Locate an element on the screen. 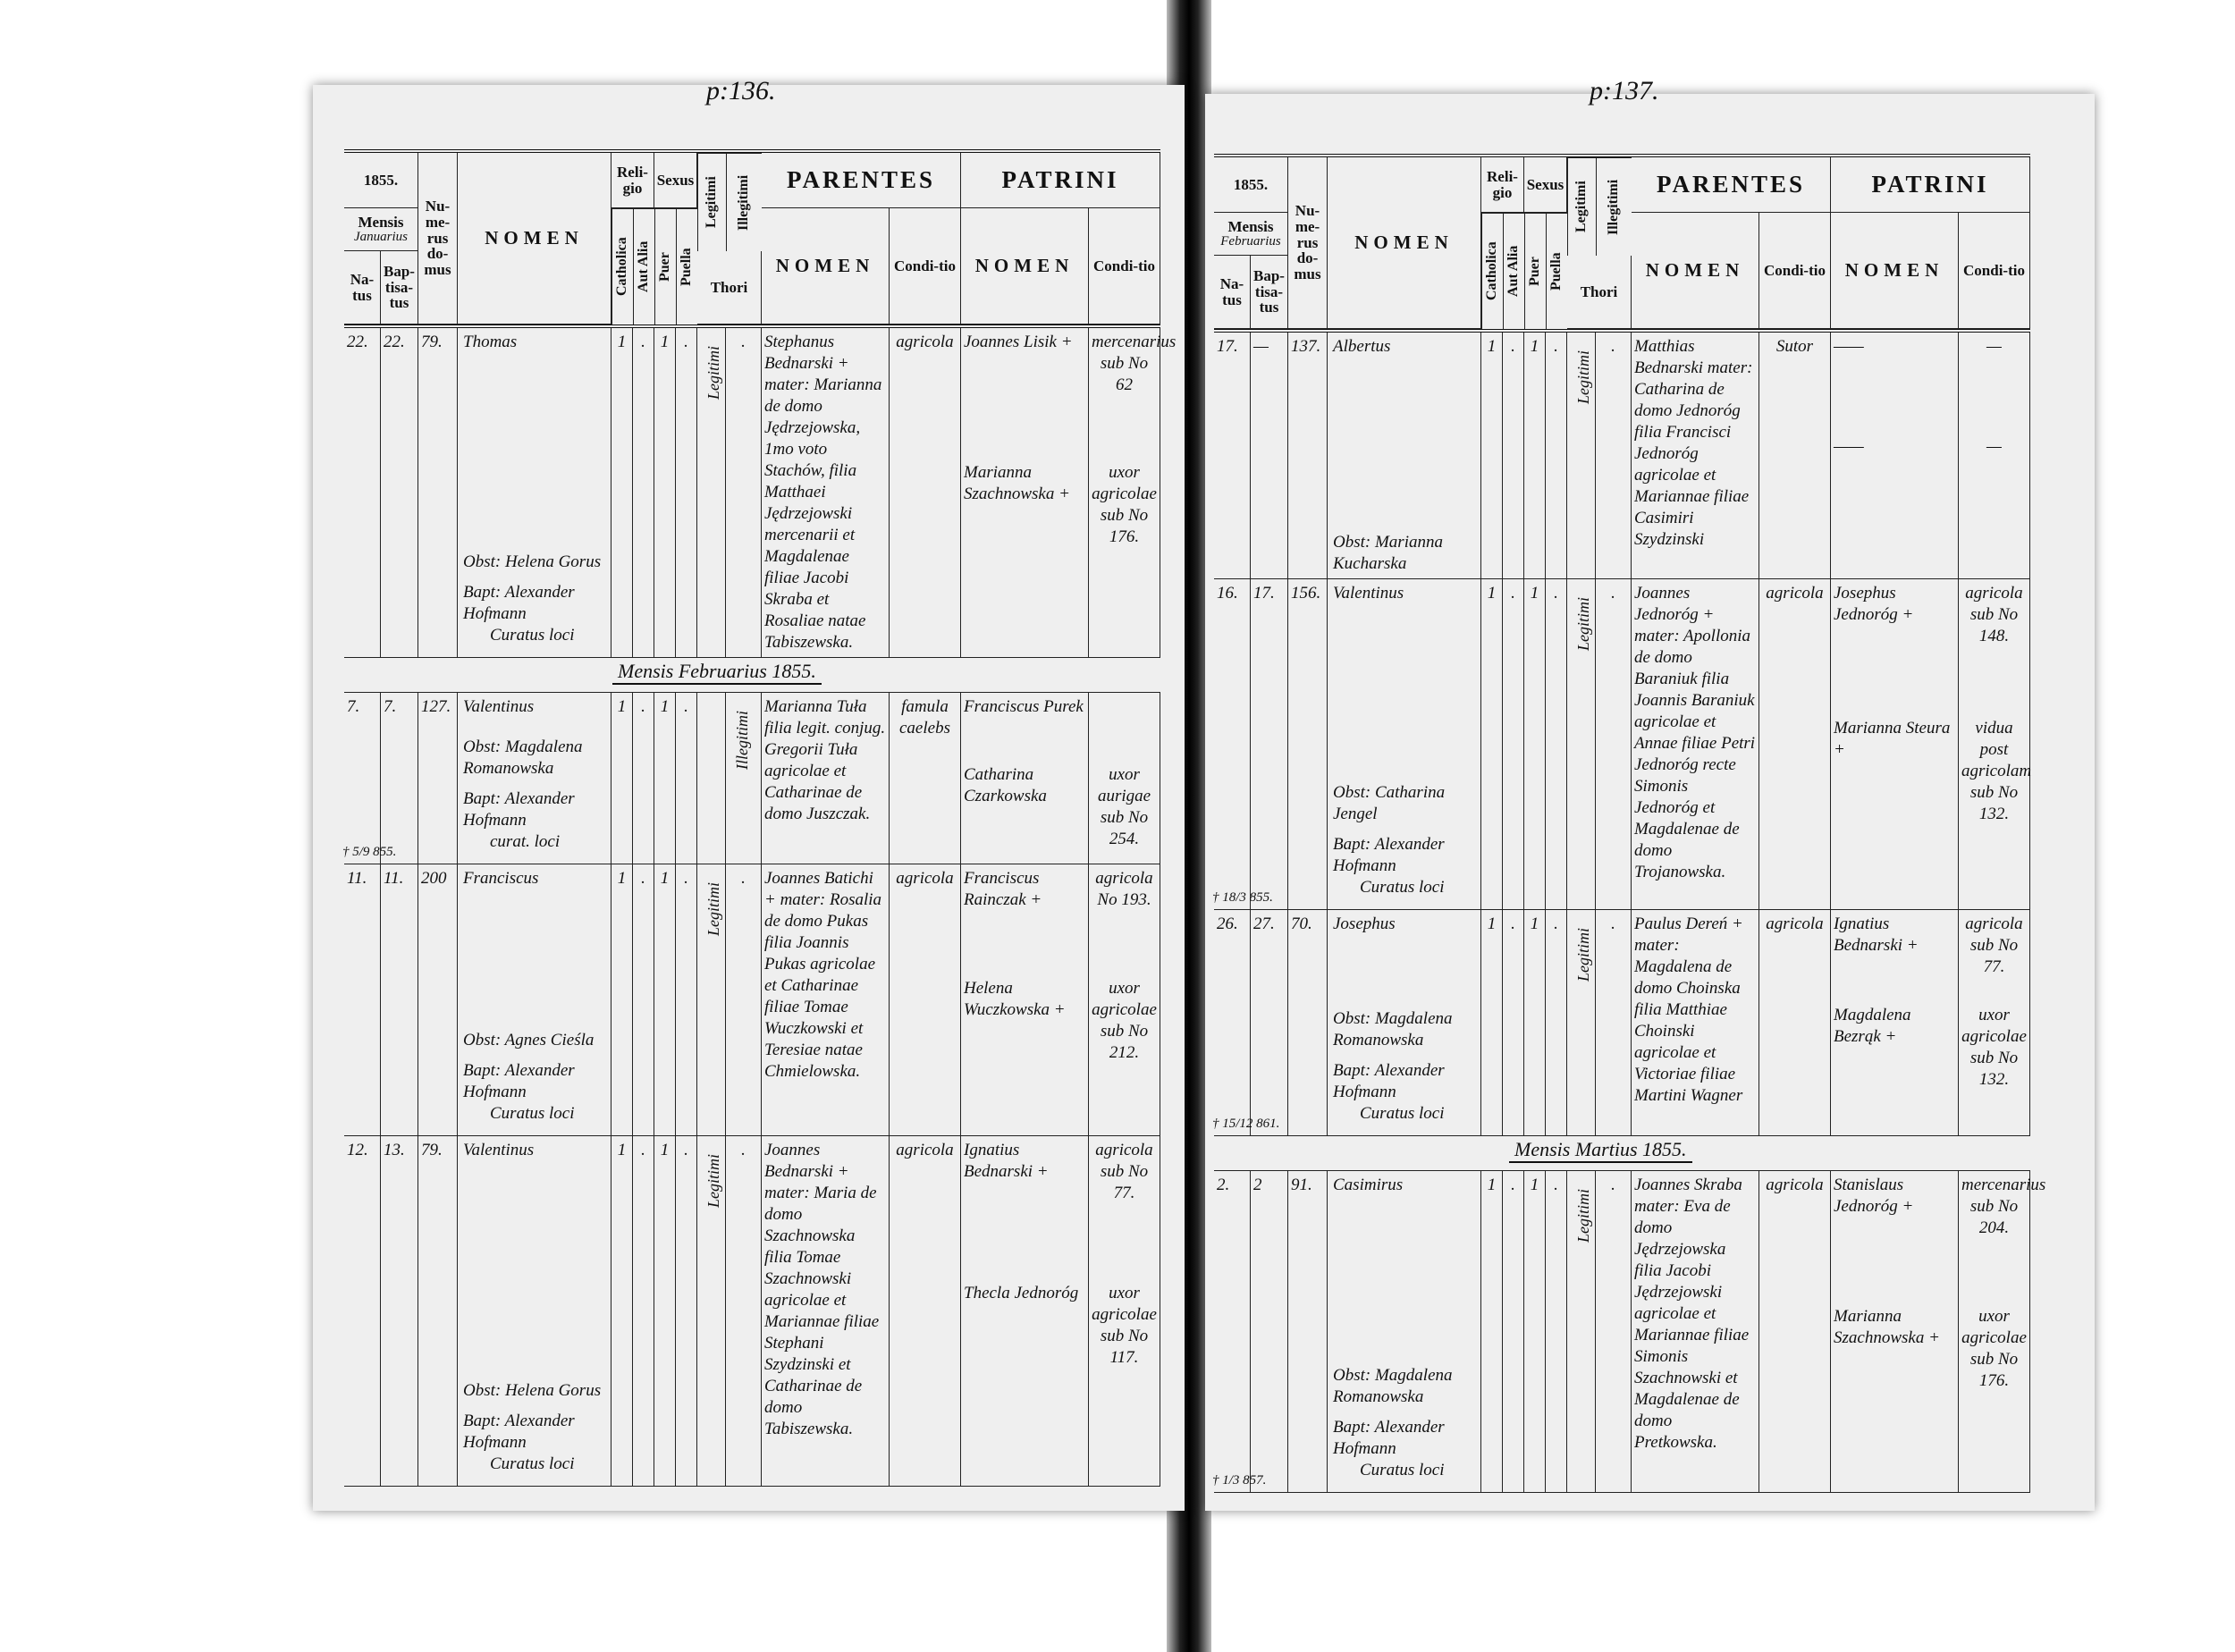 Image resolution: width=2235 pixels, height=1652 pixels. house-number: 79. is located at coordinates (432, 342).